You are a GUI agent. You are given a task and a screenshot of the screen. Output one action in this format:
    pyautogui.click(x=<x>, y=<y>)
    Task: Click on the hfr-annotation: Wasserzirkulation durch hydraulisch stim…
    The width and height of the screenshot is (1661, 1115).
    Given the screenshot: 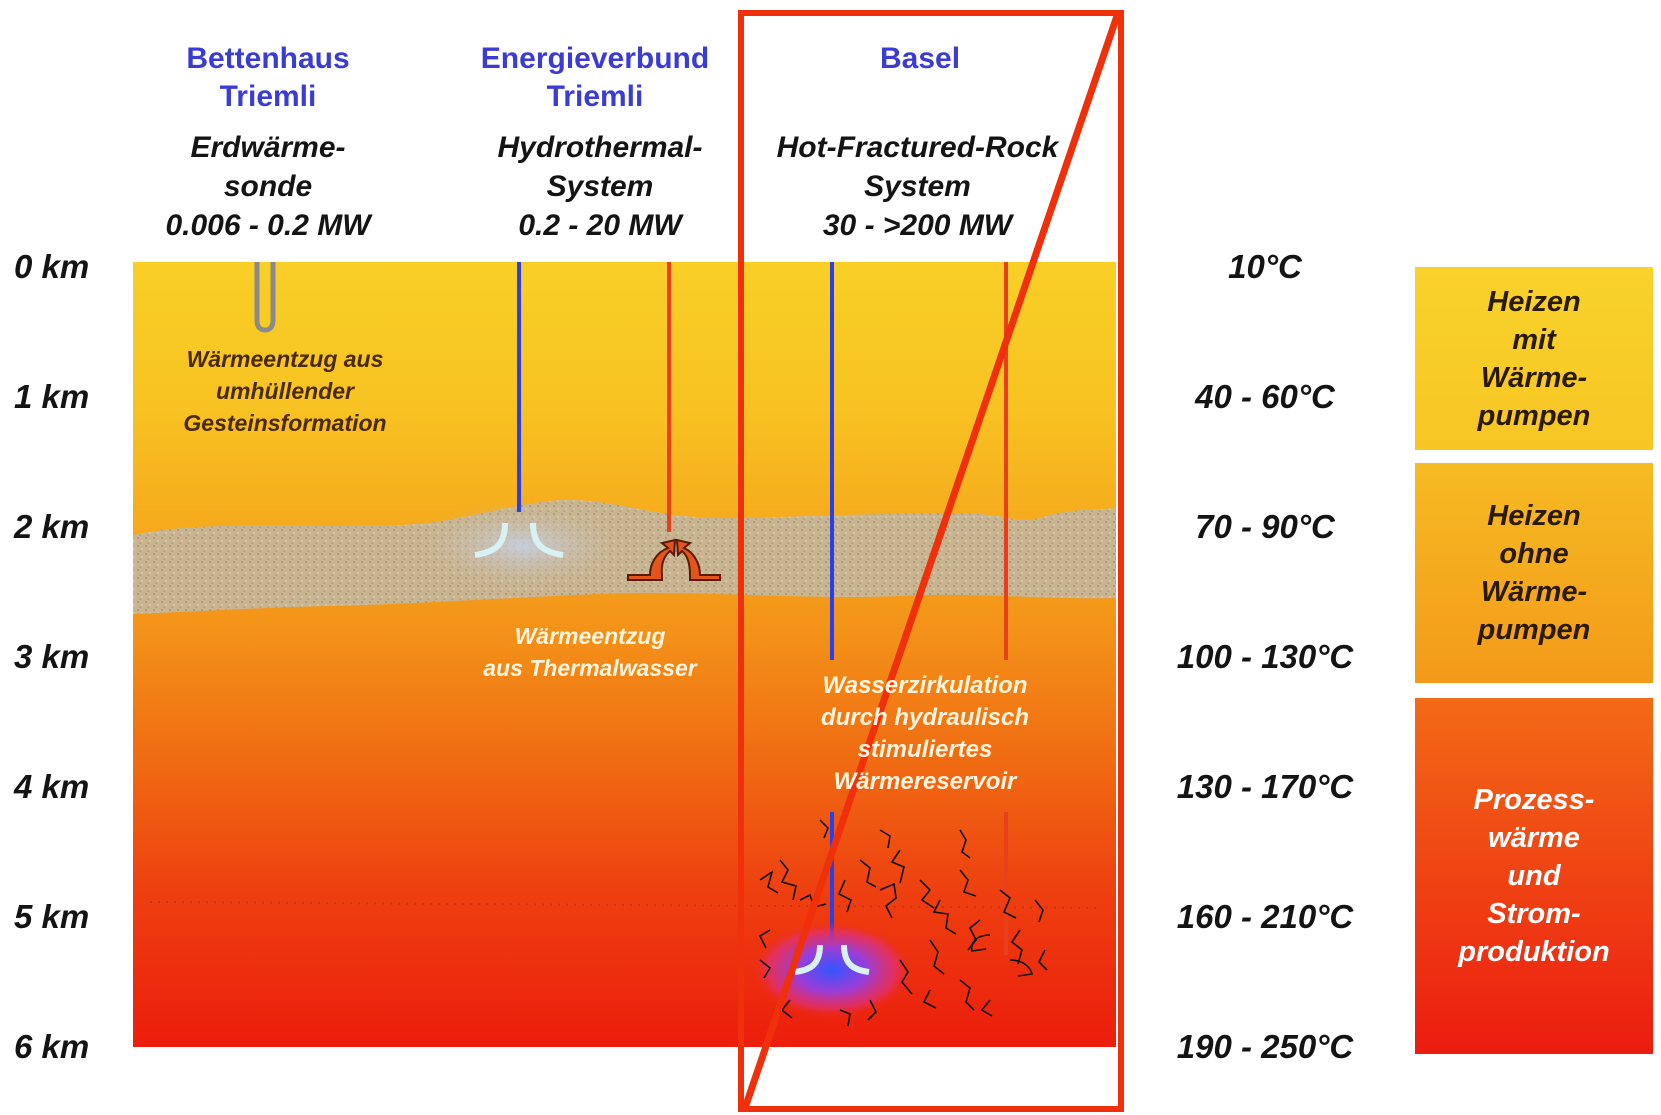 What is the action you would take?
    pyautogui.click(x=925, y=733)
    